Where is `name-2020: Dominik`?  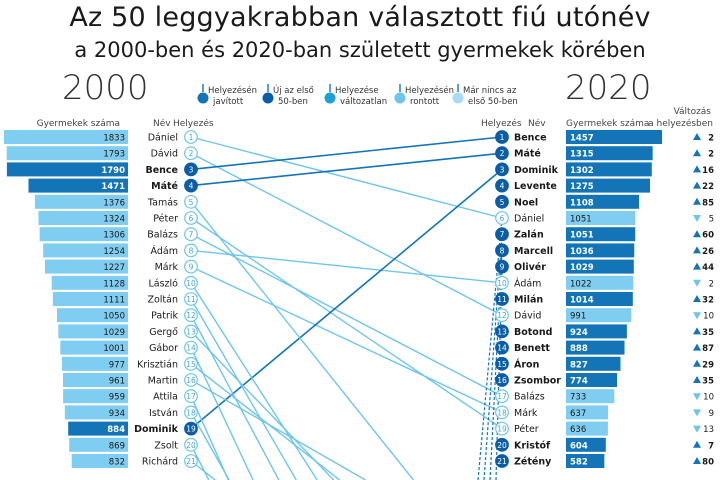
name-2020: Dominik is located at coordinates (536, 170).